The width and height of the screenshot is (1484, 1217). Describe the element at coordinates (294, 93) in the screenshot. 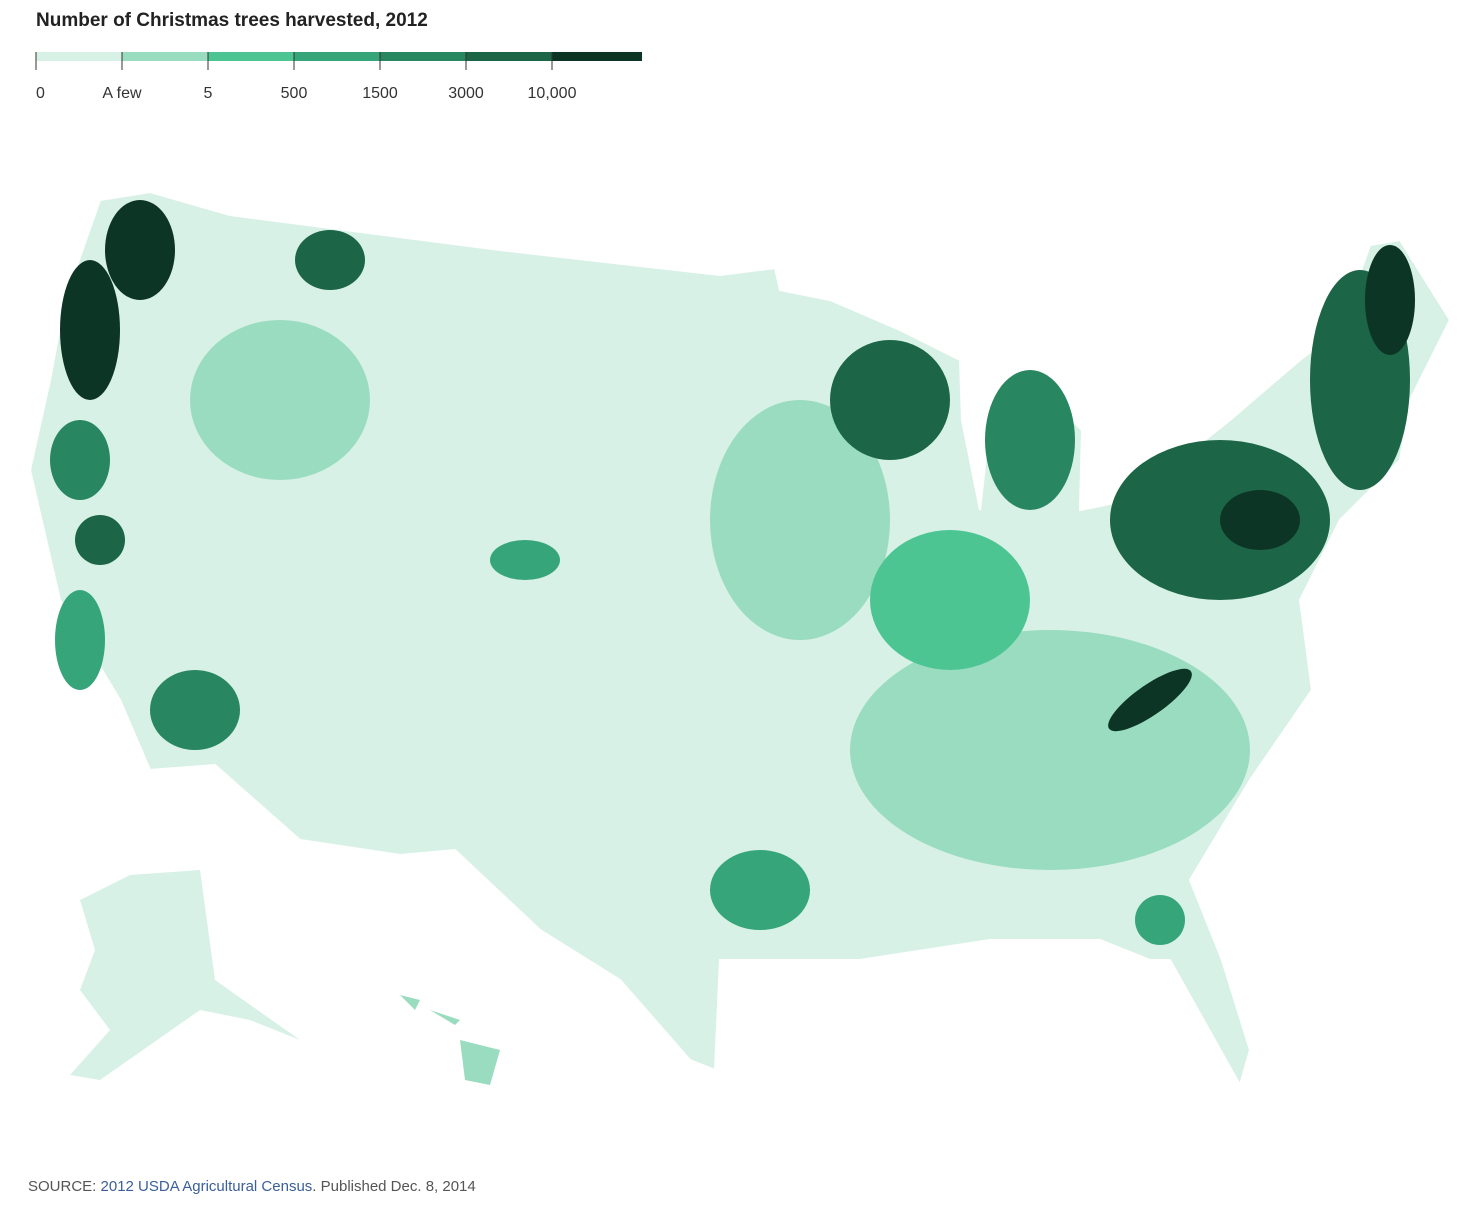

I see `legend-label: 500` at that location.